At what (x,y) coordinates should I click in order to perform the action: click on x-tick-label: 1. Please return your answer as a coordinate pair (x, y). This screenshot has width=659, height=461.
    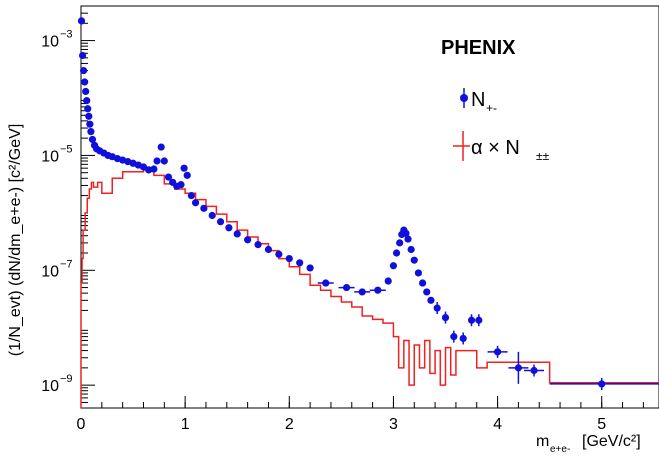
    Looking at the image, I should click on (185, 424).